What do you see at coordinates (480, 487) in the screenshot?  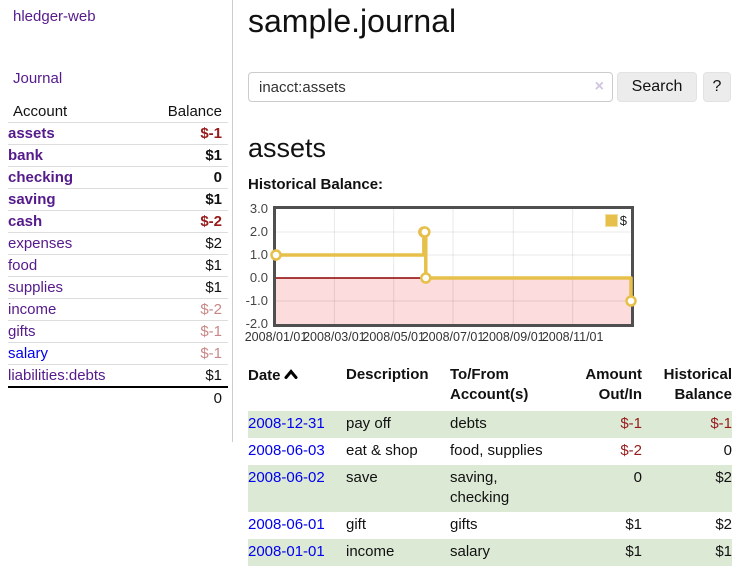 I see `transaction-accounts: saving, checking` at bounding box center [480, 487].